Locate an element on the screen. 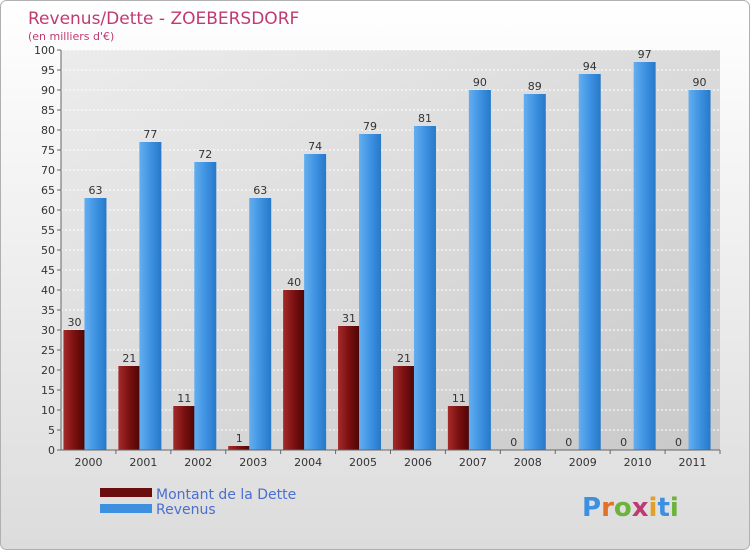  x-tick-label: 2000 is located at coordinates (88, 462).